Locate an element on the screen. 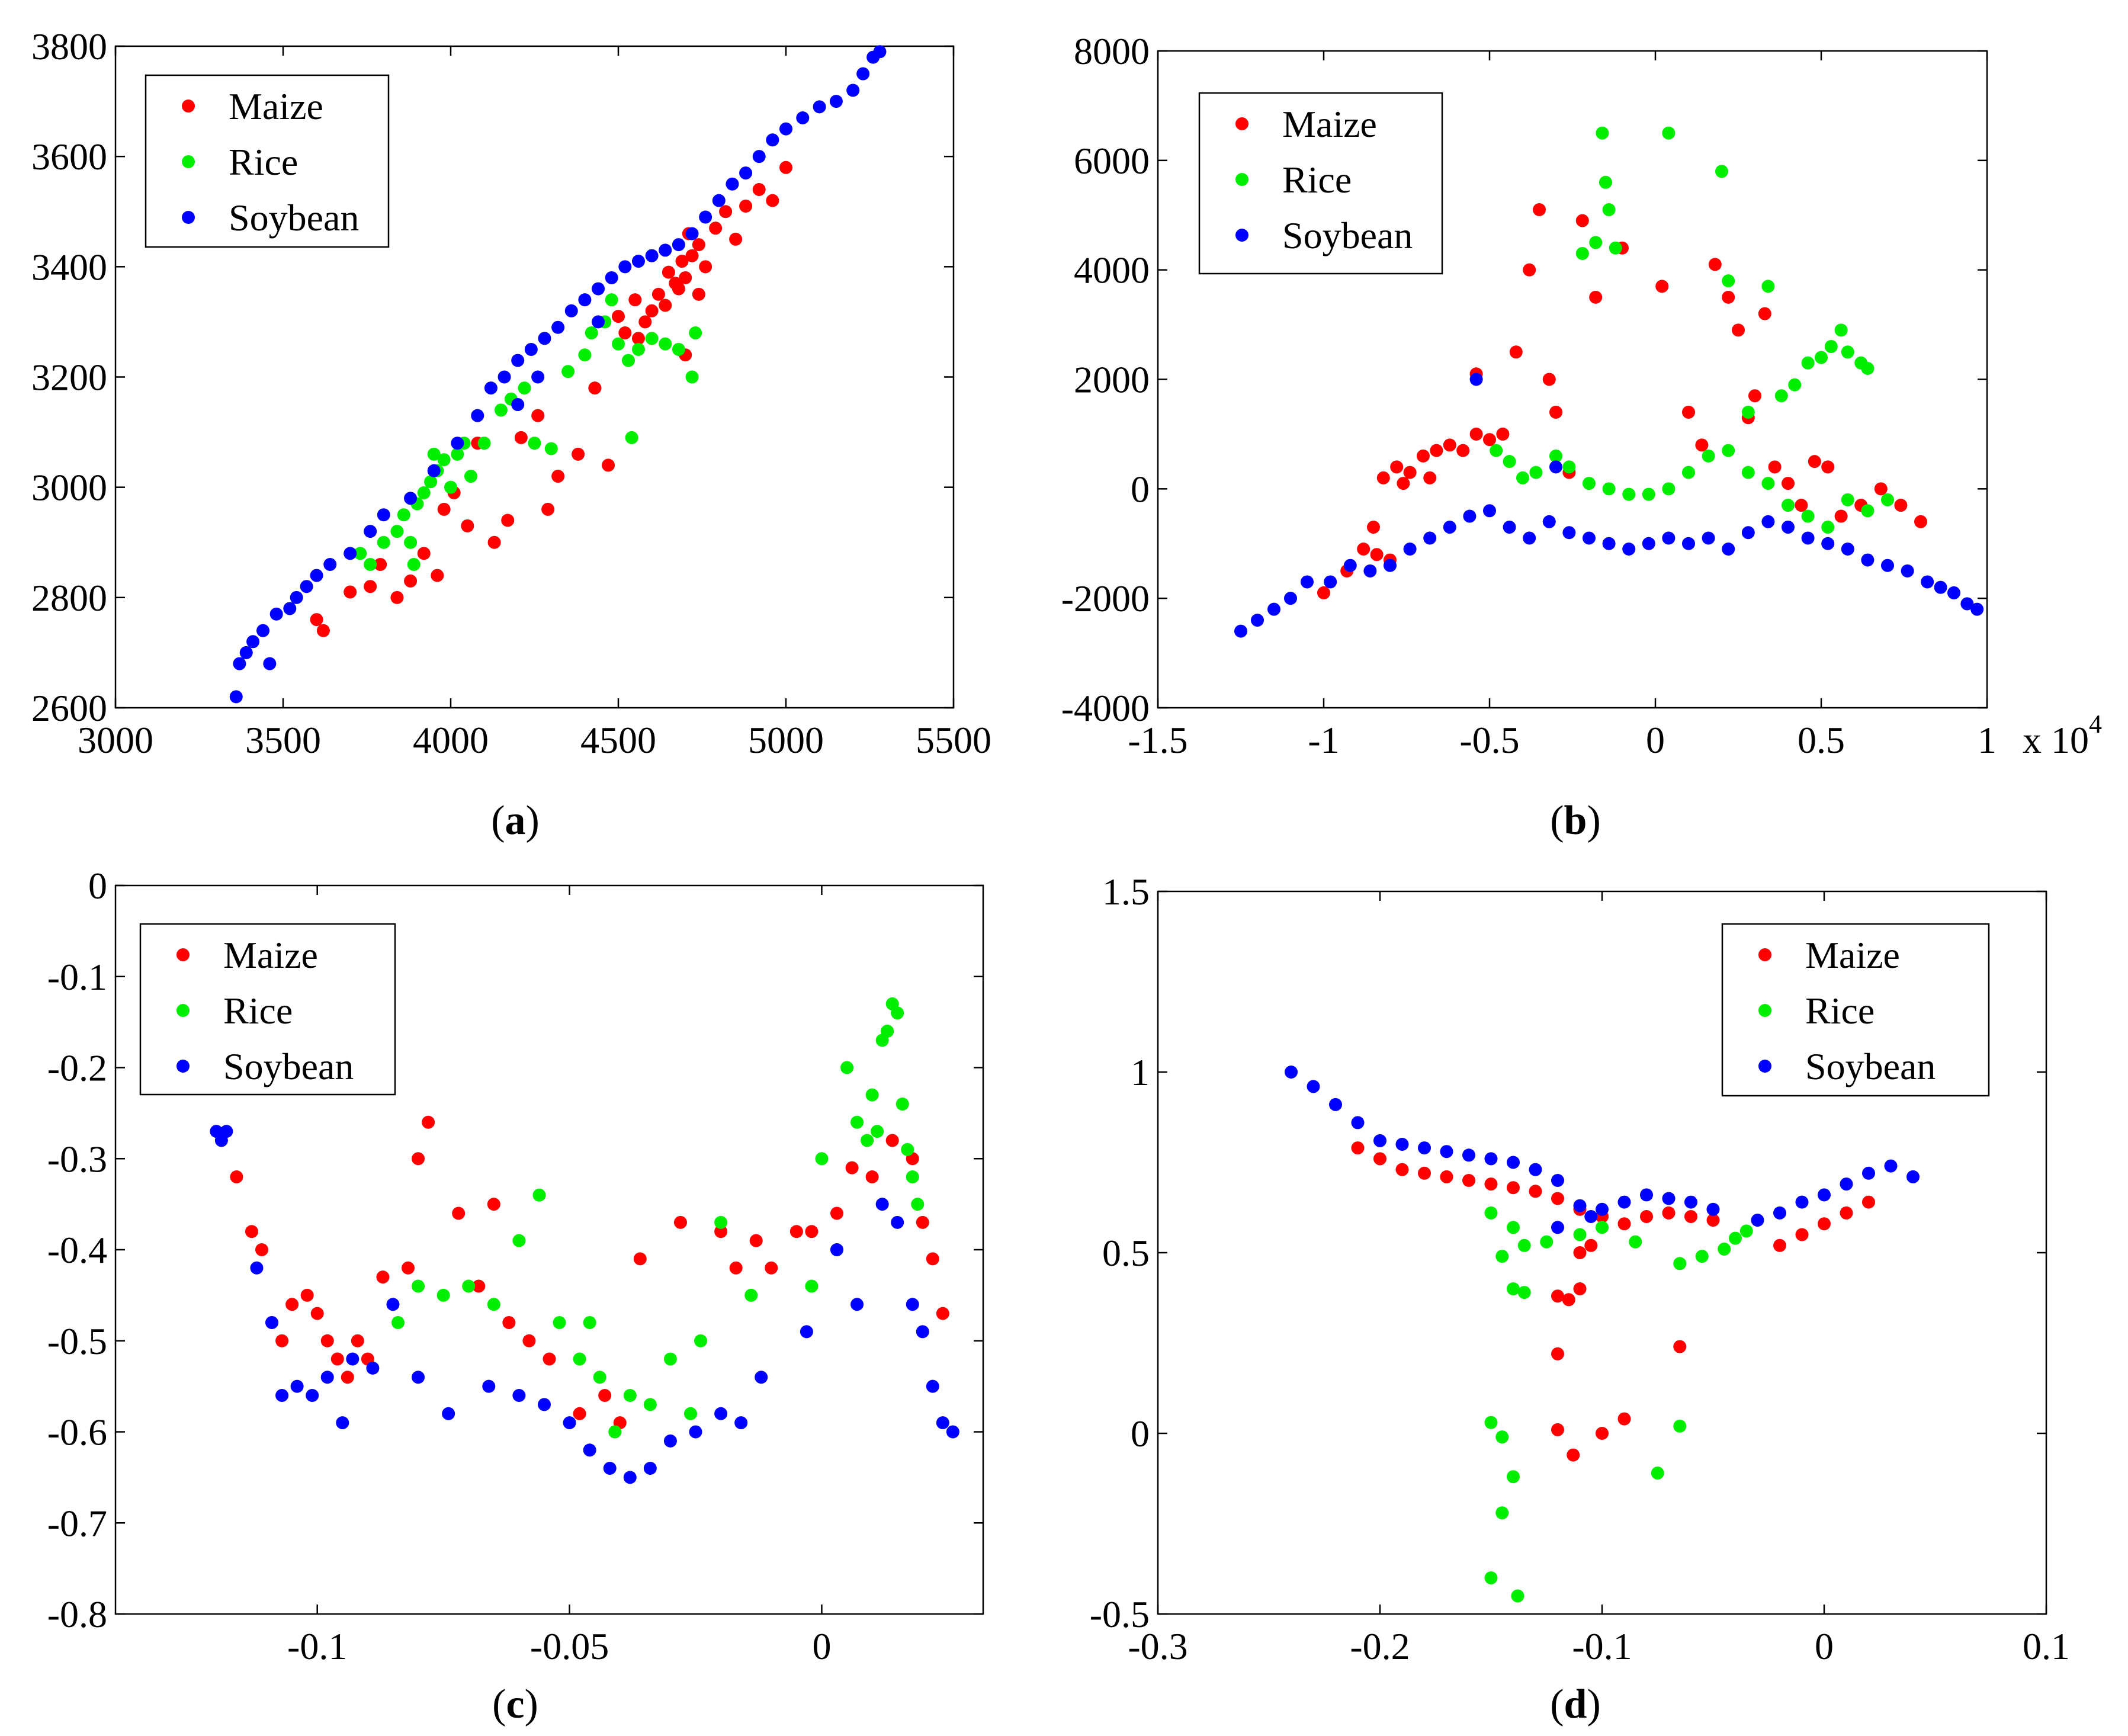 Image resolution: width=2128 pixels, height=1736 pixels. x-tick-label: 4000 is located at coordinates (451, 740).